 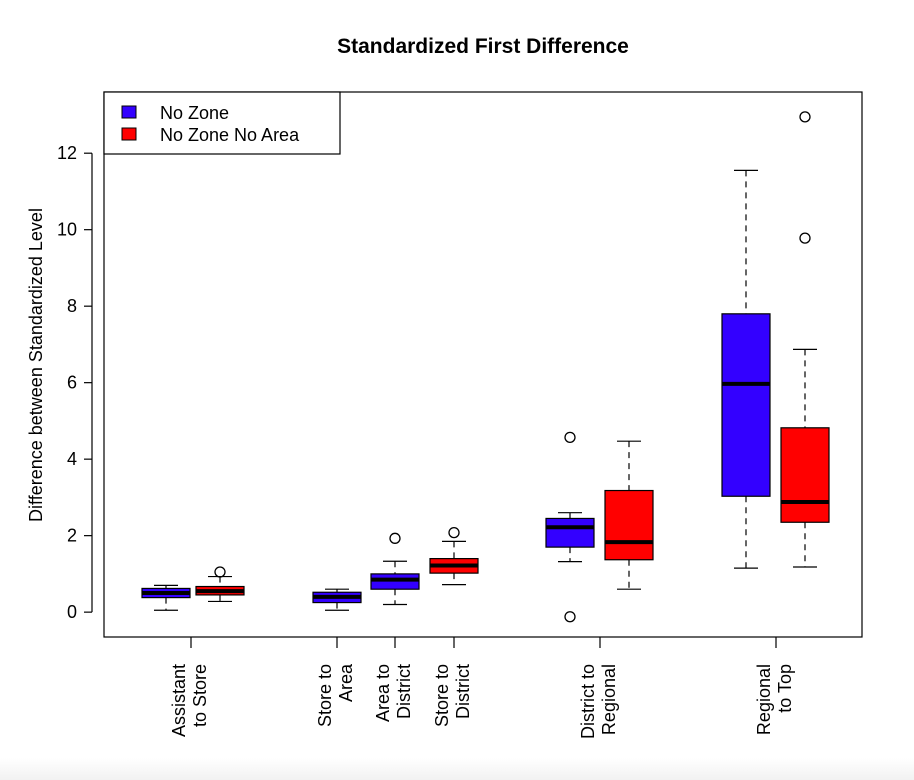 I want to click on x-category-label-line1: District to, so click(x=588, y=701).